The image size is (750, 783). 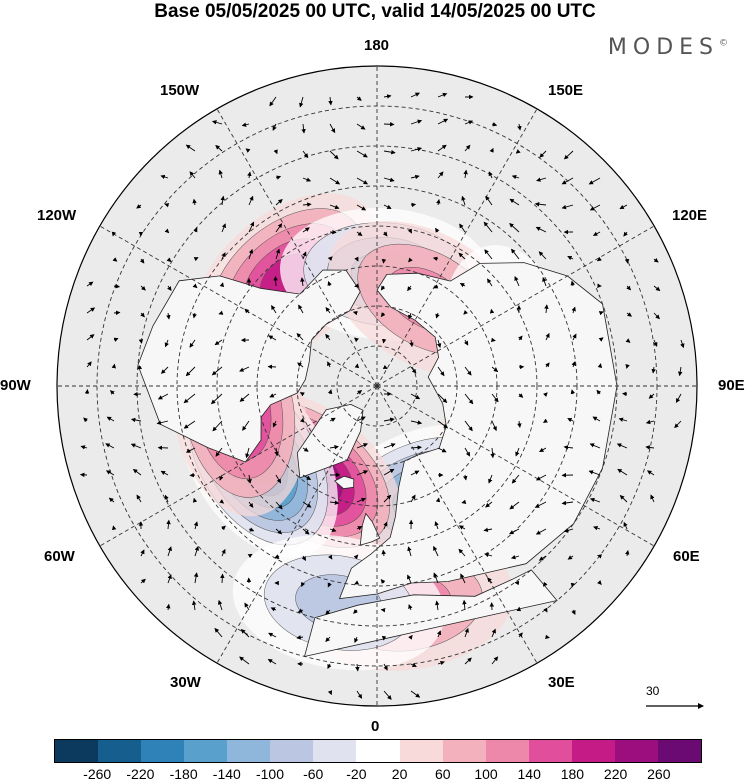 I want to click on colorbar-tick-label: -60, so click(x=313, y=774).